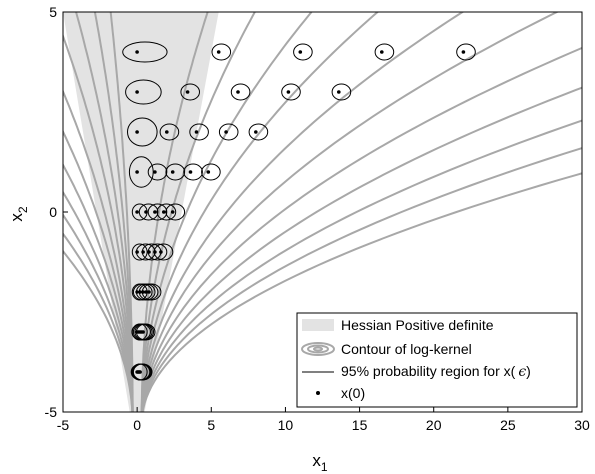 The image size is (595, 474). Describe the element at coordinates (286, 425) in the screenshot. I see `x-tick-label-3: 10` at that location.